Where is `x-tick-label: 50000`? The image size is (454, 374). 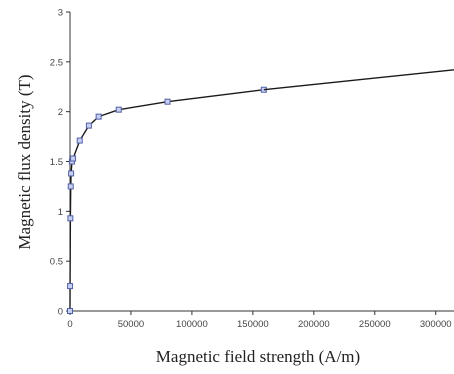
x-tick-label: 50000 is located at coordinates (131, 324).